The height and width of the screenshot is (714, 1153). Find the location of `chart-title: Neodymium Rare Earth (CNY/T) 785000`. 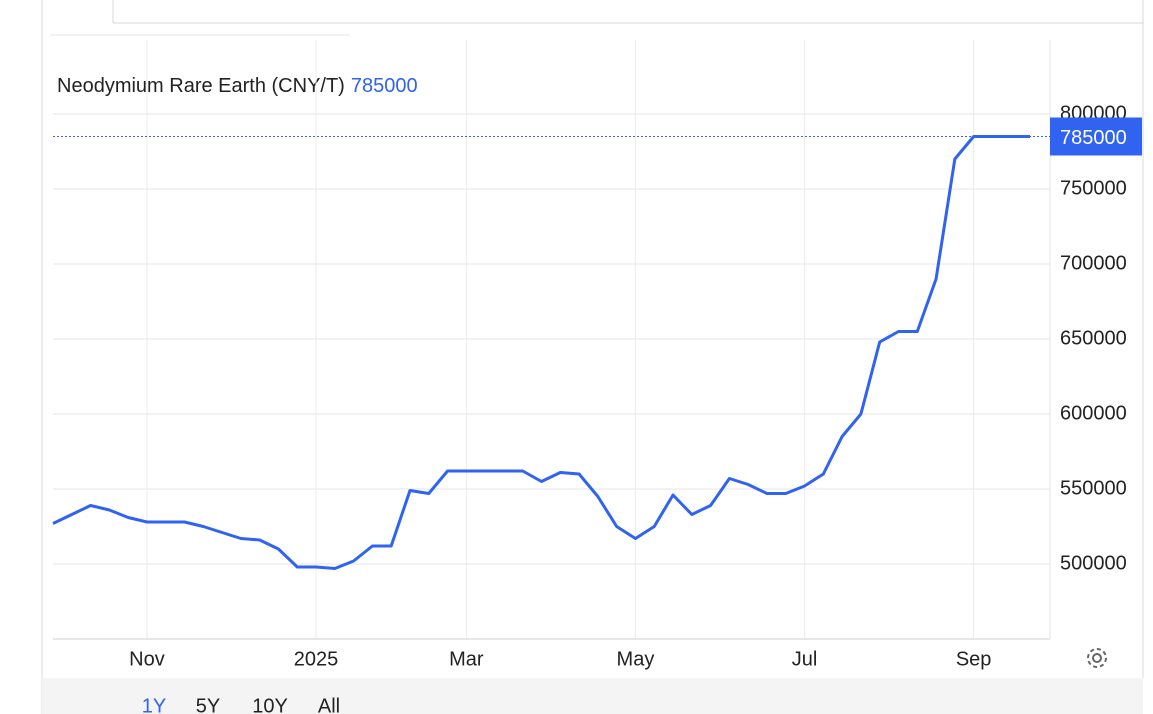

chart-title: Neodymium Rare Earth (CNY/T) 785000 is located at coordinates (237, 86).